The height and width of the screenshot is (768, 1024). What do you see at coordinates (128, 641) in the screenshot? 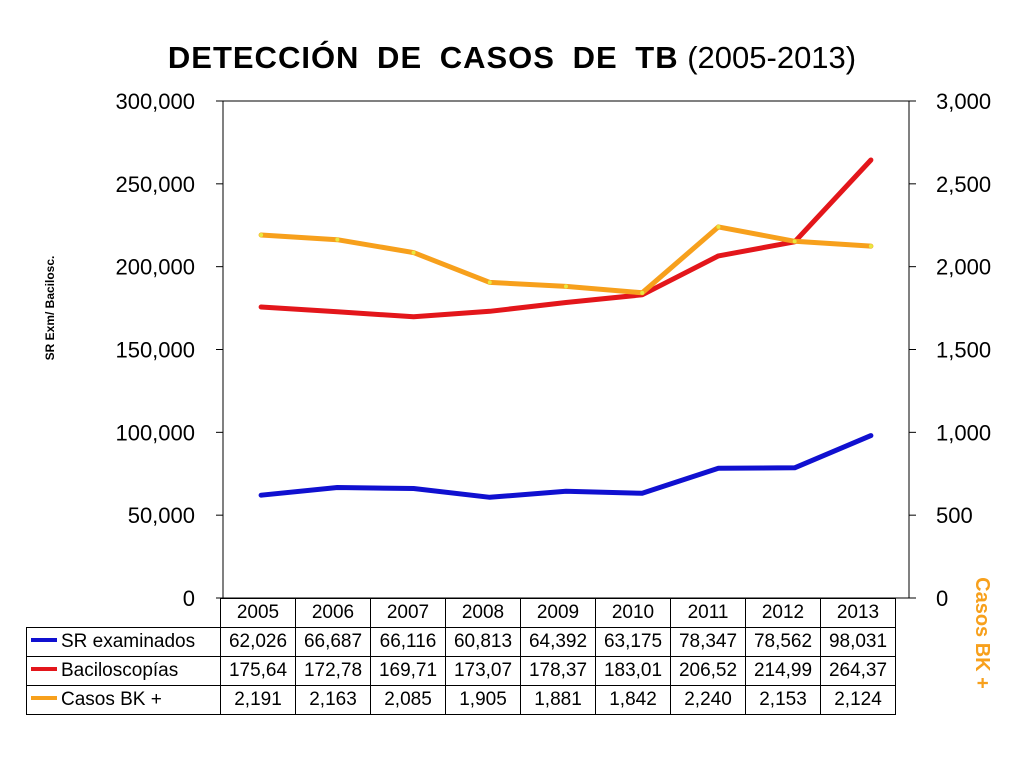
I see `legend-label: SR examinados` at bounding box center [128, 641].